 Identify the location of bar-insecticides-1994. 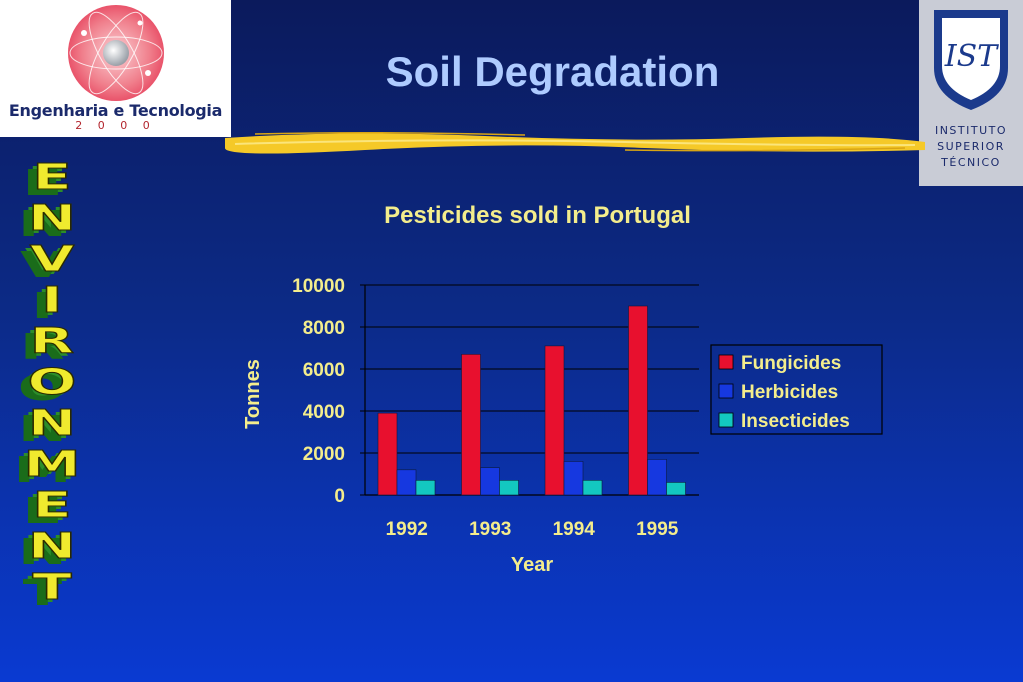
(592, 488).